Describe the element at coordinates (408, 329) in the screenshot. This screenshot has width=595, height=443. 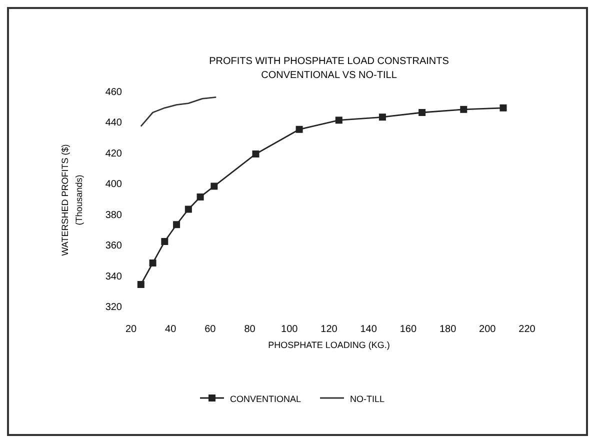
I see `x-tick-label: 160` at that location.